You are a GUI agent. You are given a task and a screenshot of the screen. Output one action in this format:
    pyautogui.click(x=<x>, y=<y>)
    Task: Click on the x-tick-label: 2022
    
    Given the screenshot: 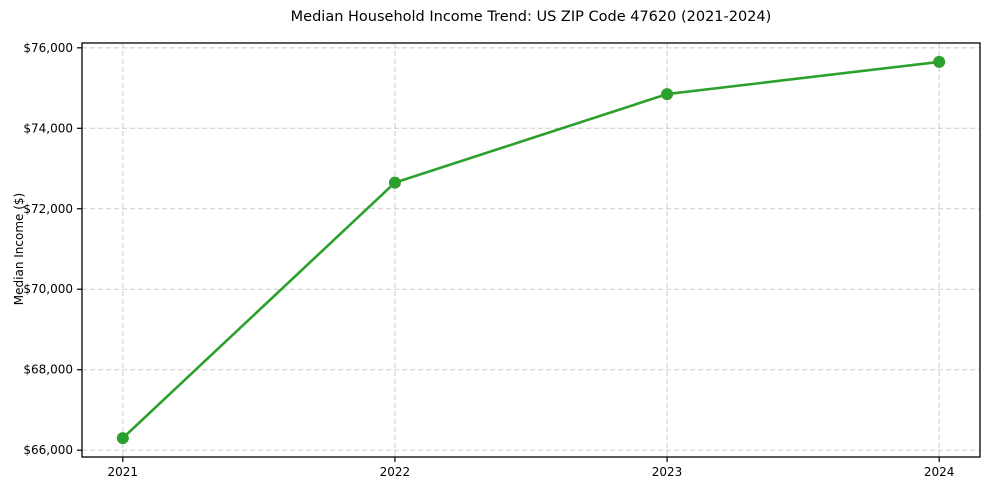 What is the action you would take?
    pyautogui.click(x=395, y=472)
    